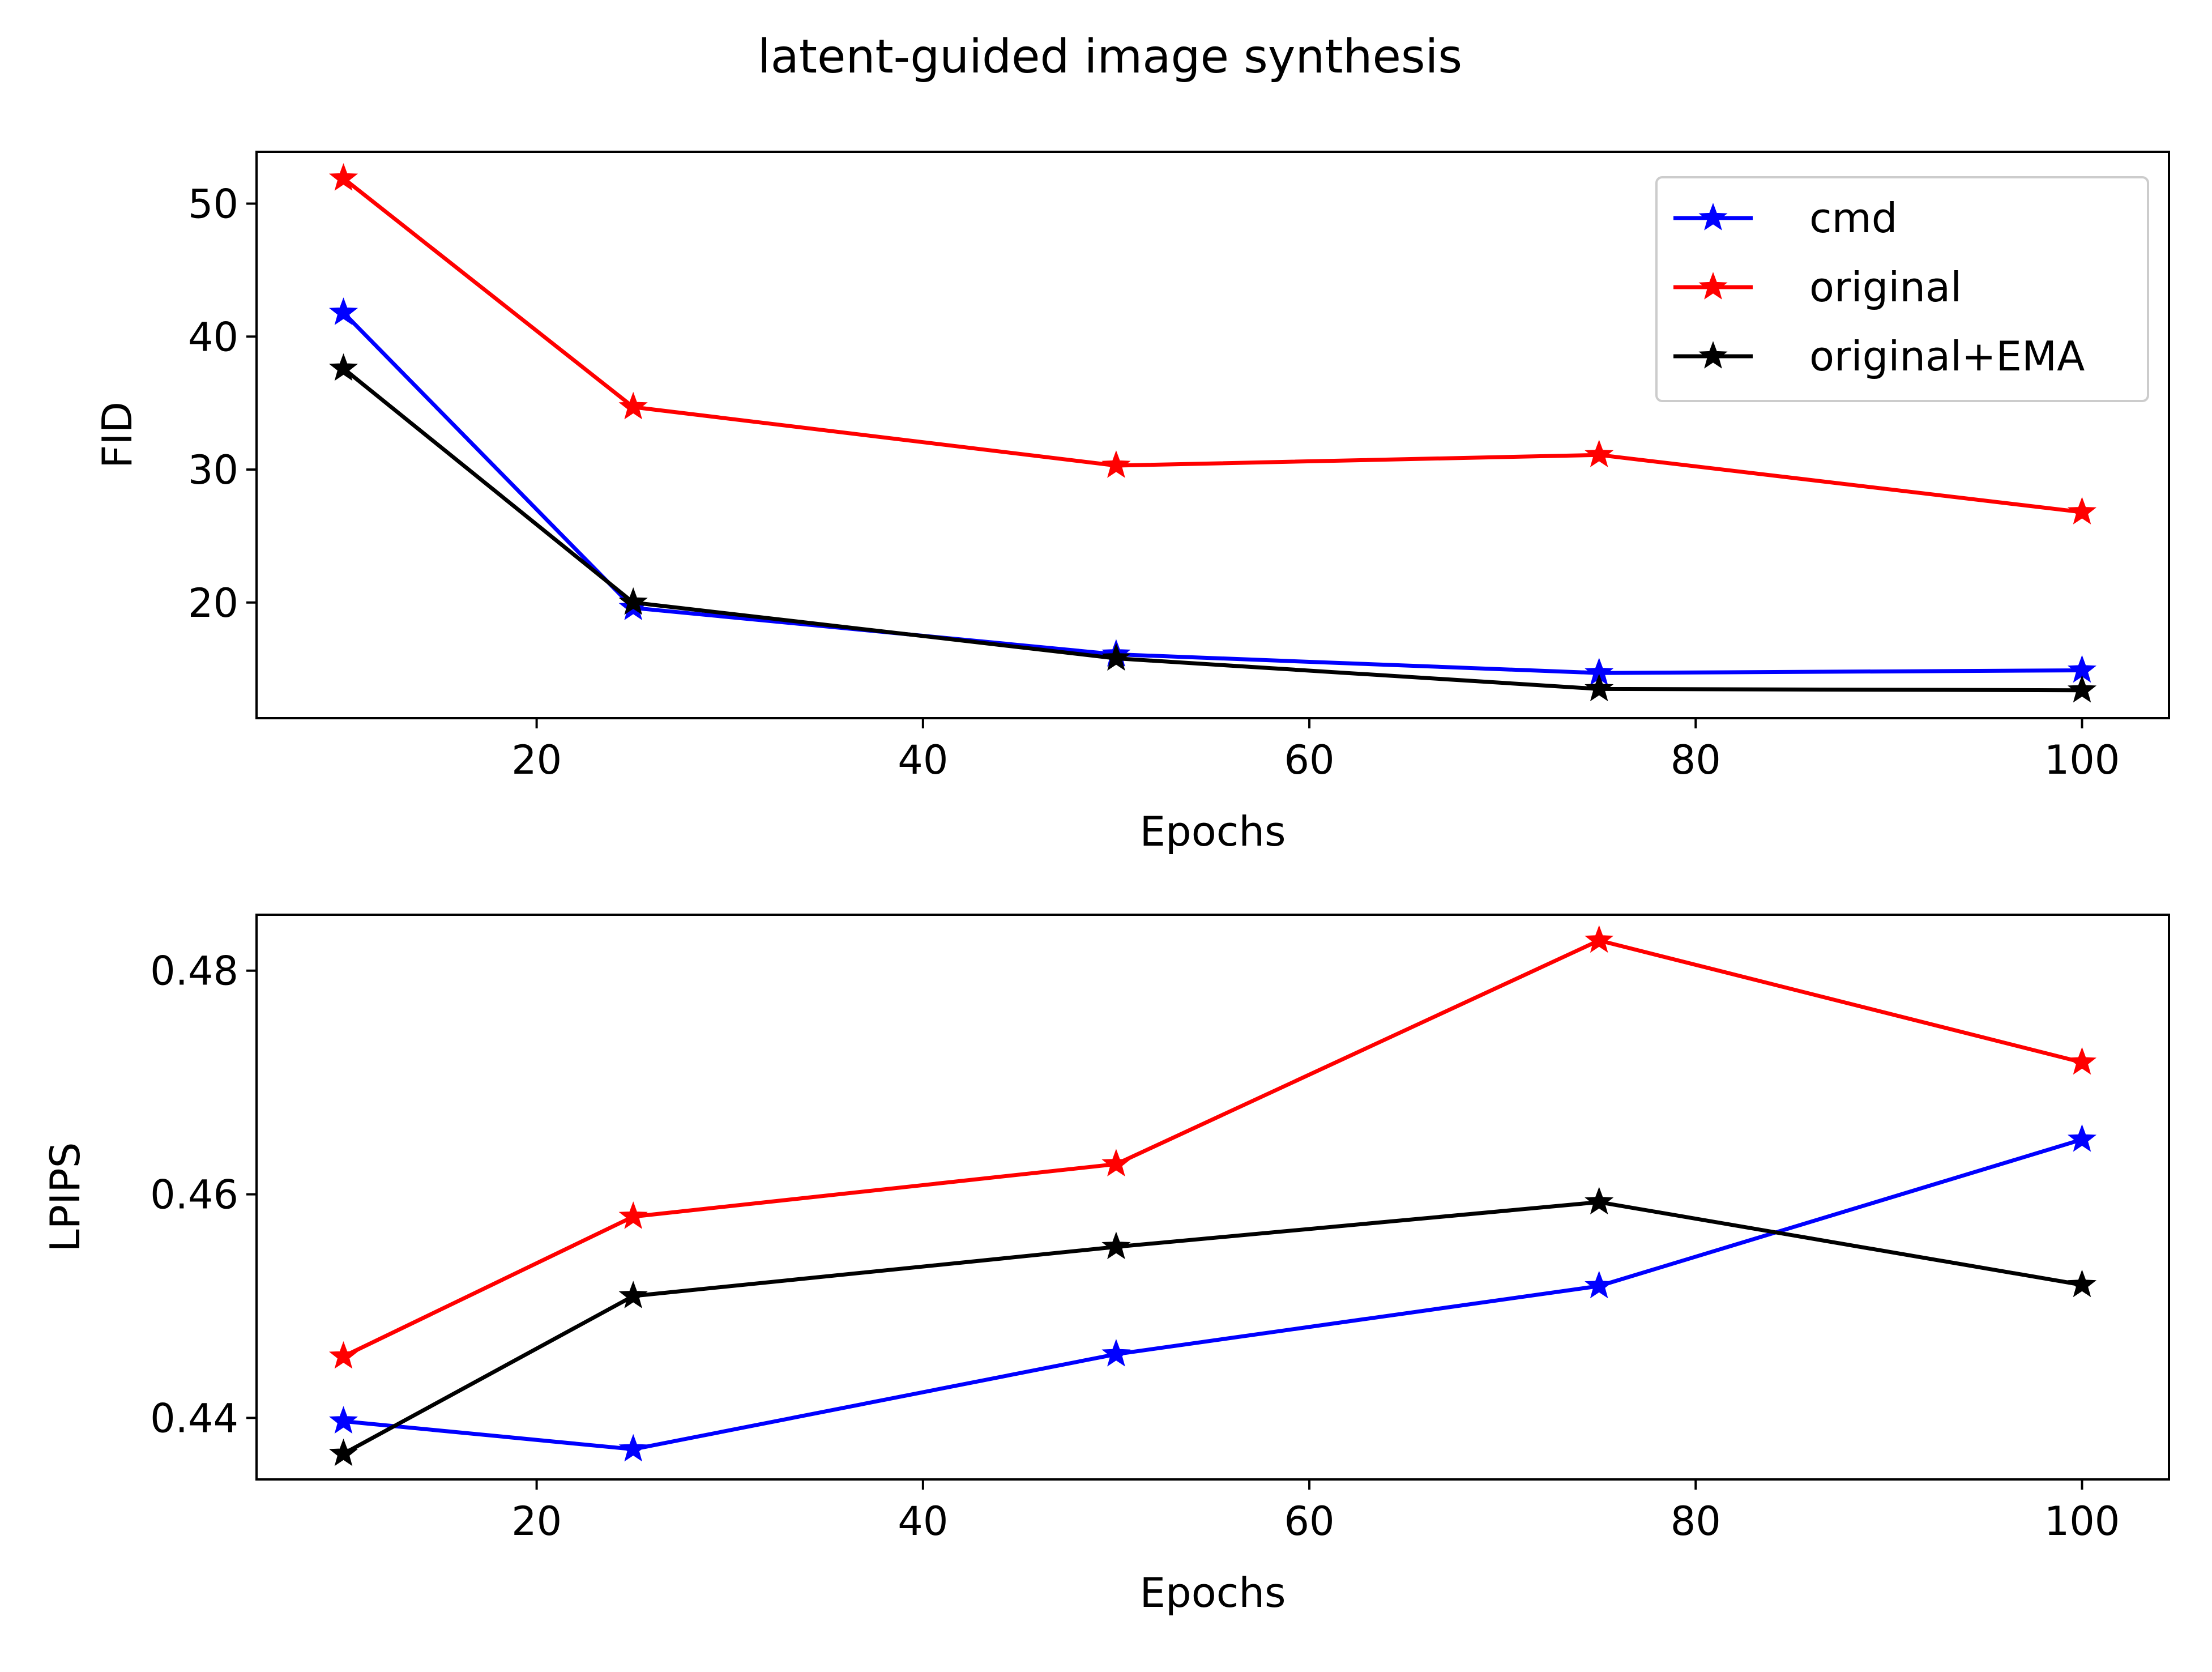  What do you see at coordinates (1213, 831) in the screenshot?
I see `fid-x-axis-label: Epochs` at bounding box center [1213, 831].